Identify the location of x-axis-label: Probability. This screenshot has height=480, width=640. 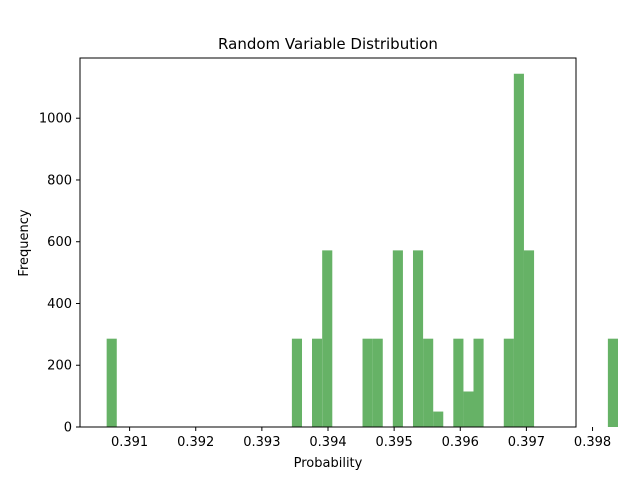
(328, 463).